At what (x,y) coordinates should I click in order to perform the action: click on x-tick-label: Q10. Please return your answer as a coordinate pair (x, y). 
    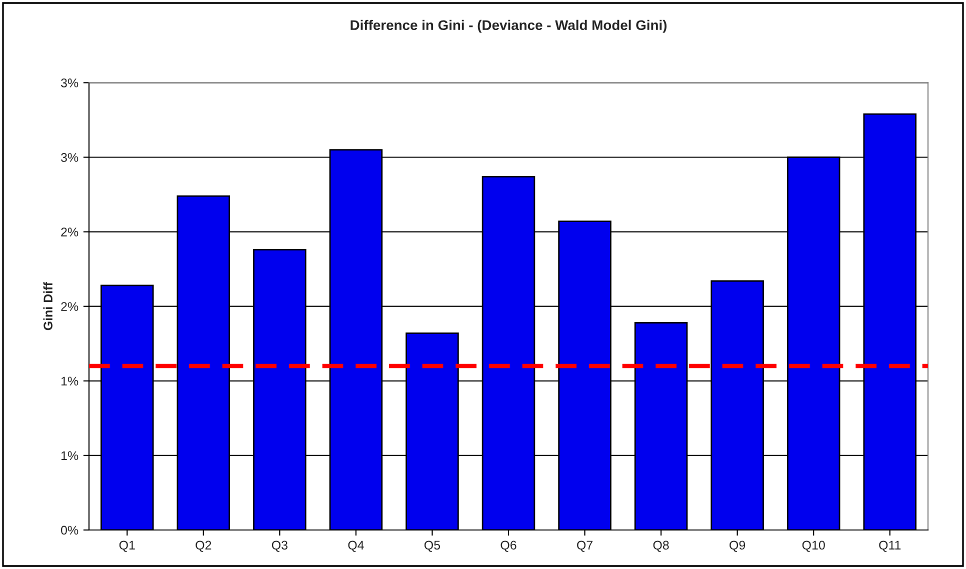
    Looking at the image, I should click on (813, 546).